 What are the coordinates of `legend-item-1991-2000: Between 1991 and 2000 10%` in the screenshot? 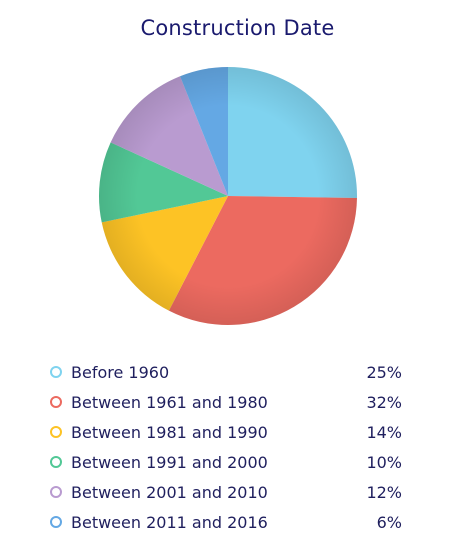 It's located at (226, 462).